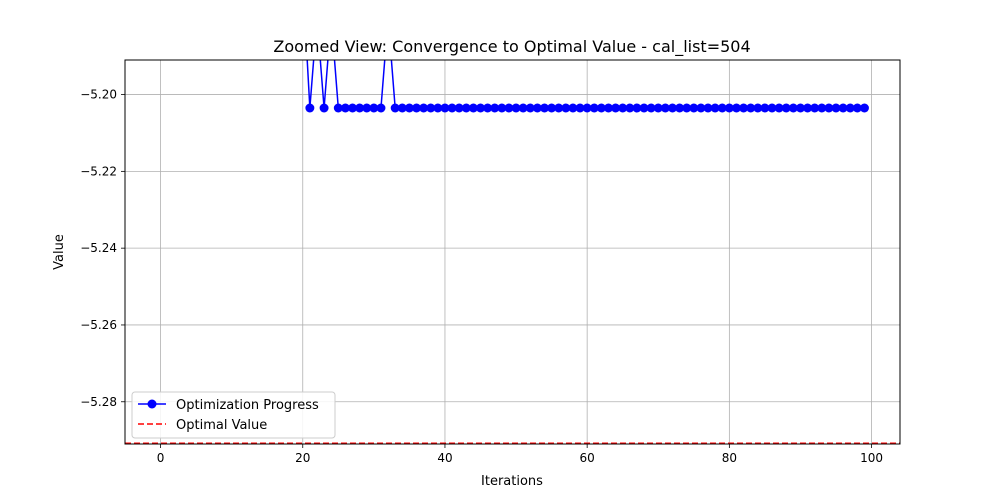 This screenshot has height=500, width=1000. I want to click on legend: Optimization Progress Optimal Value, so click(233, 415).